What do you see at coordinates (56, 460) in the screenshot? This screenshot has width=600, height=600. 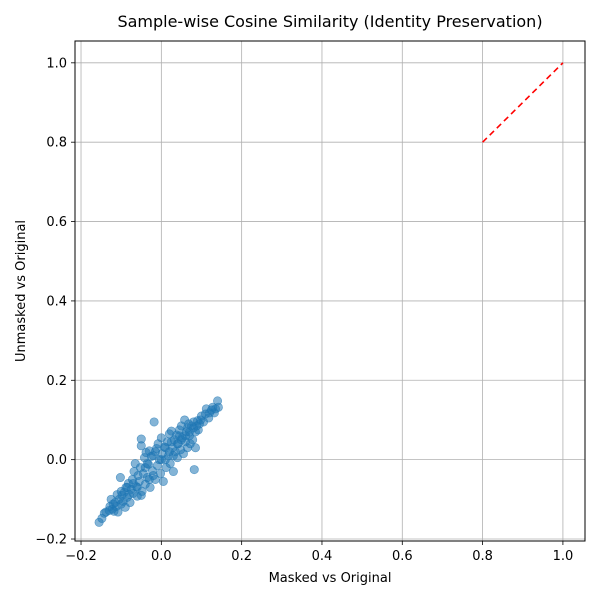 I see `y-tick-label: 0.0` at bounding box center [56, 460].